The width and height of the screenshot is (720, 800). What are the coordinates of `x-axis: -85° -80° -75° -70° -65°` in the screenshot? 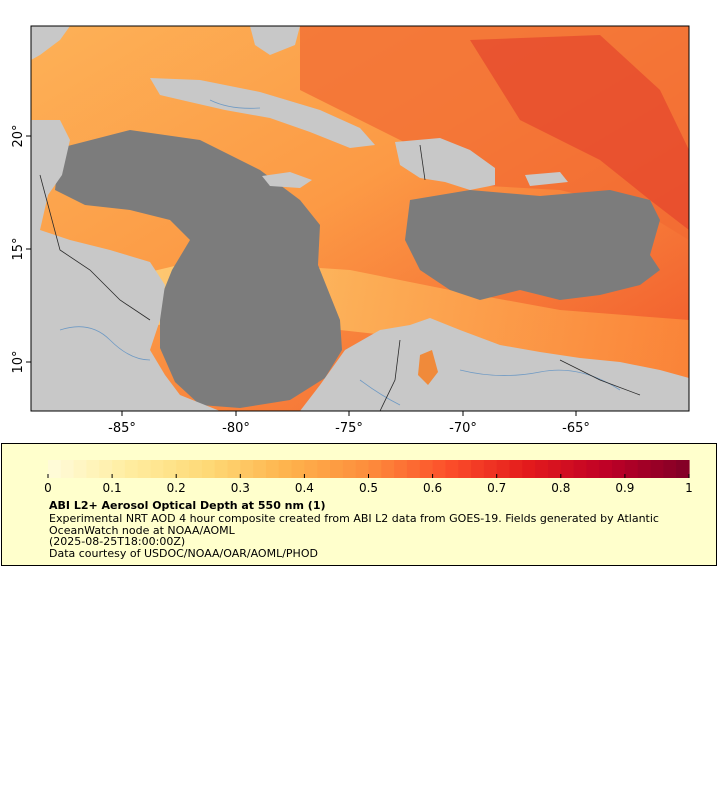 It's located at (349, 423).